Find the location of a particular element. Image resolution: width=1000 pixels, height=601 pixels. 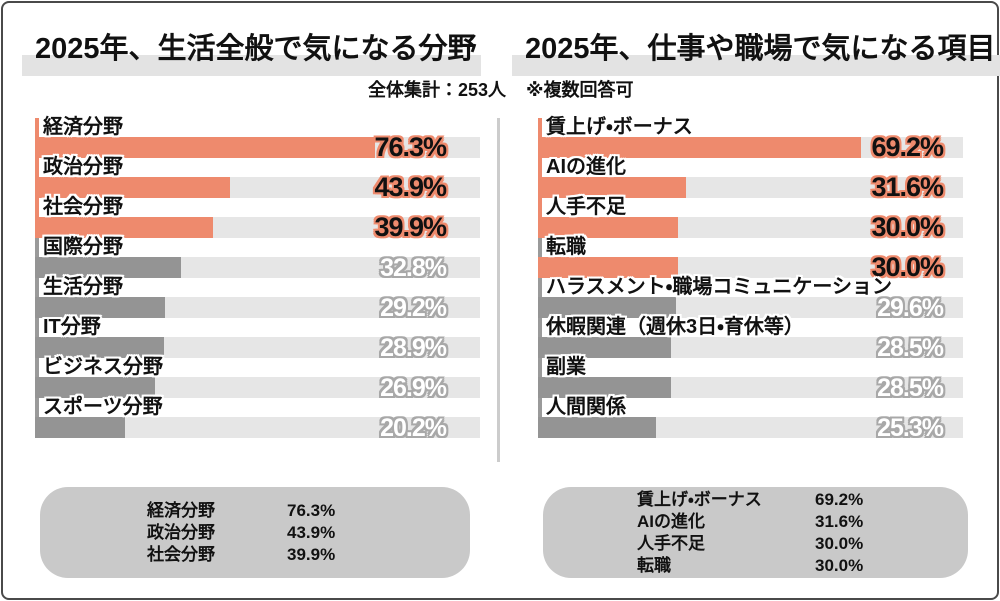

bar-row: 副業 28.5% is located at coordinates (750, 379).